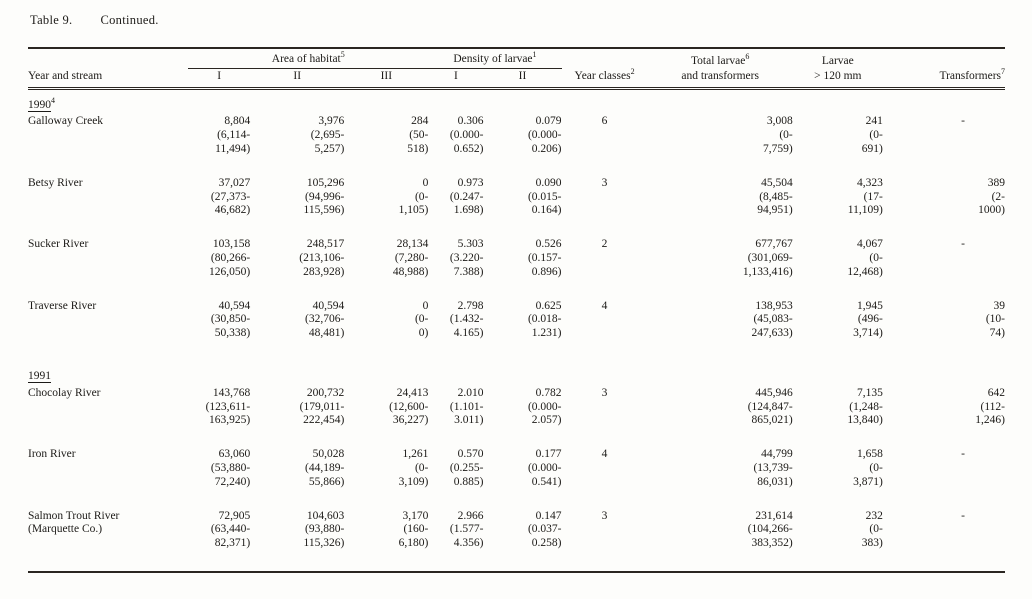 The width and height of the screenshot is (1032, 599). Describe the element at coordinates (322, 258) in the screenshot. I see `value-cell: 248,517 (213,106- 283,928)` at that location.